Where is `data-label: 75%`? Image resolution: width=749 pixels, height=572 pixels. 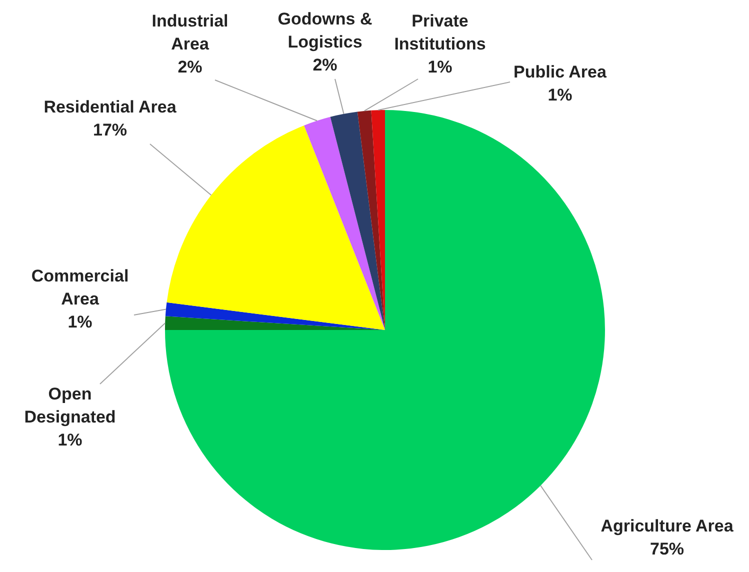
data-label: 75% is located at coordinates (667, 549).